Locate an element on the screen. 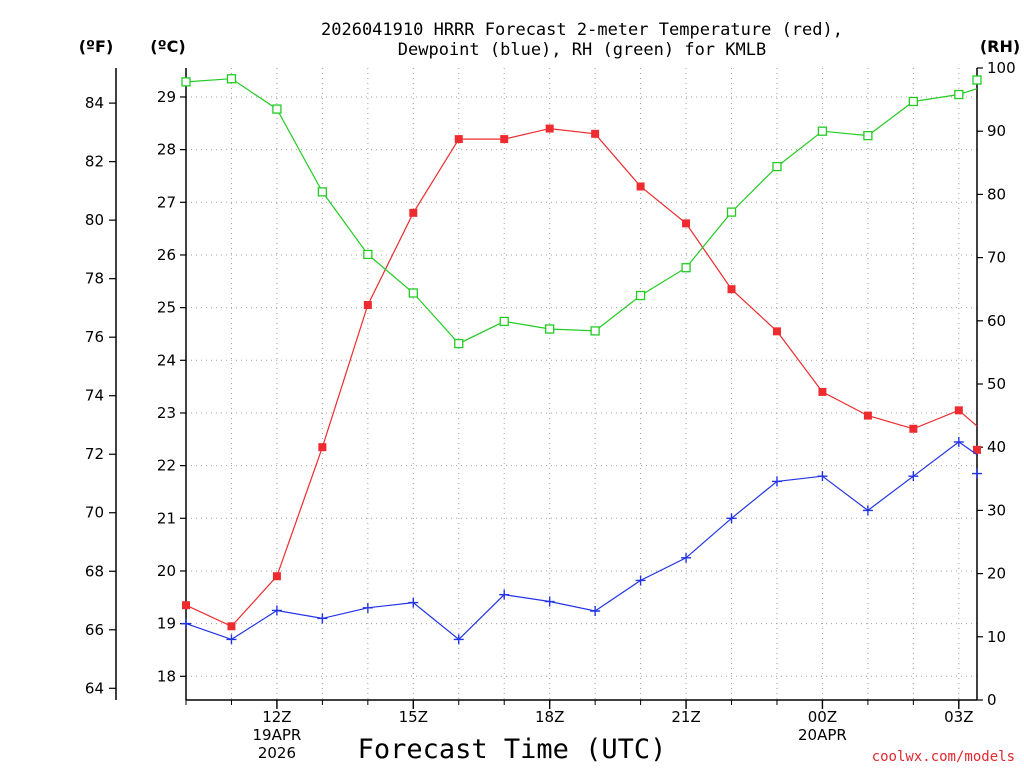 This screenshot has width=1024, height=768. rh-tick-label: 20 is located at coordinates (996, 574).